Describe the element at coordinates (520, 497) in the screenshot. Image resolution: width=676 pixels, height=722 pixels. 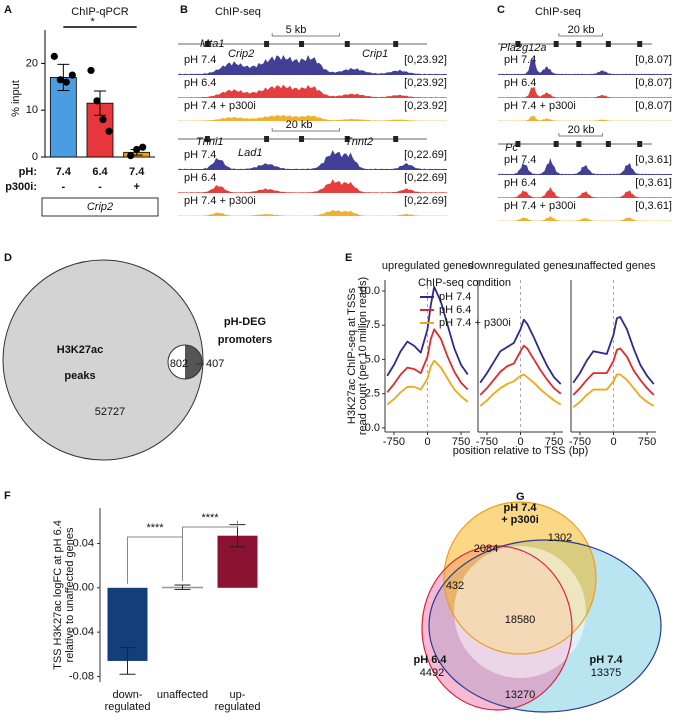
I see `panel-letter: G` at that location.